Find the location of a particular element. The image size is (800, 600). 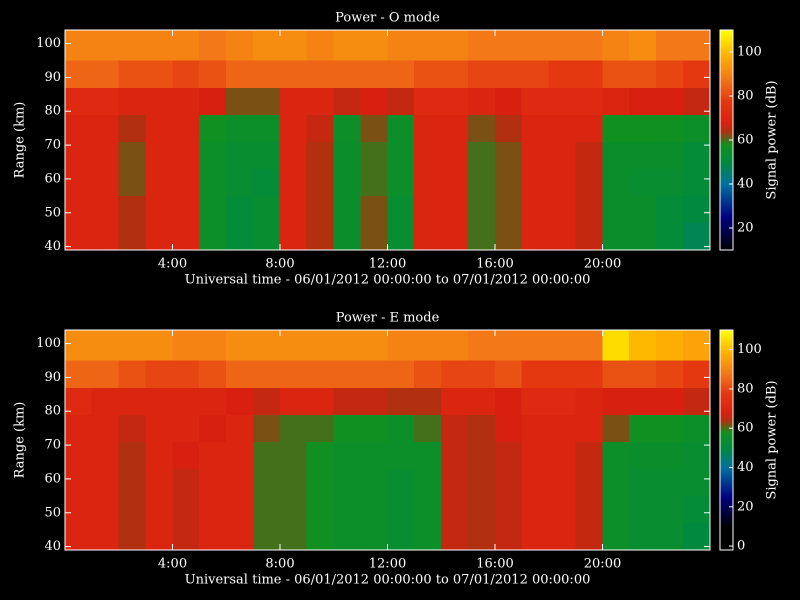

x-tick-label: 20:00 is located at coordinates (602, 264).